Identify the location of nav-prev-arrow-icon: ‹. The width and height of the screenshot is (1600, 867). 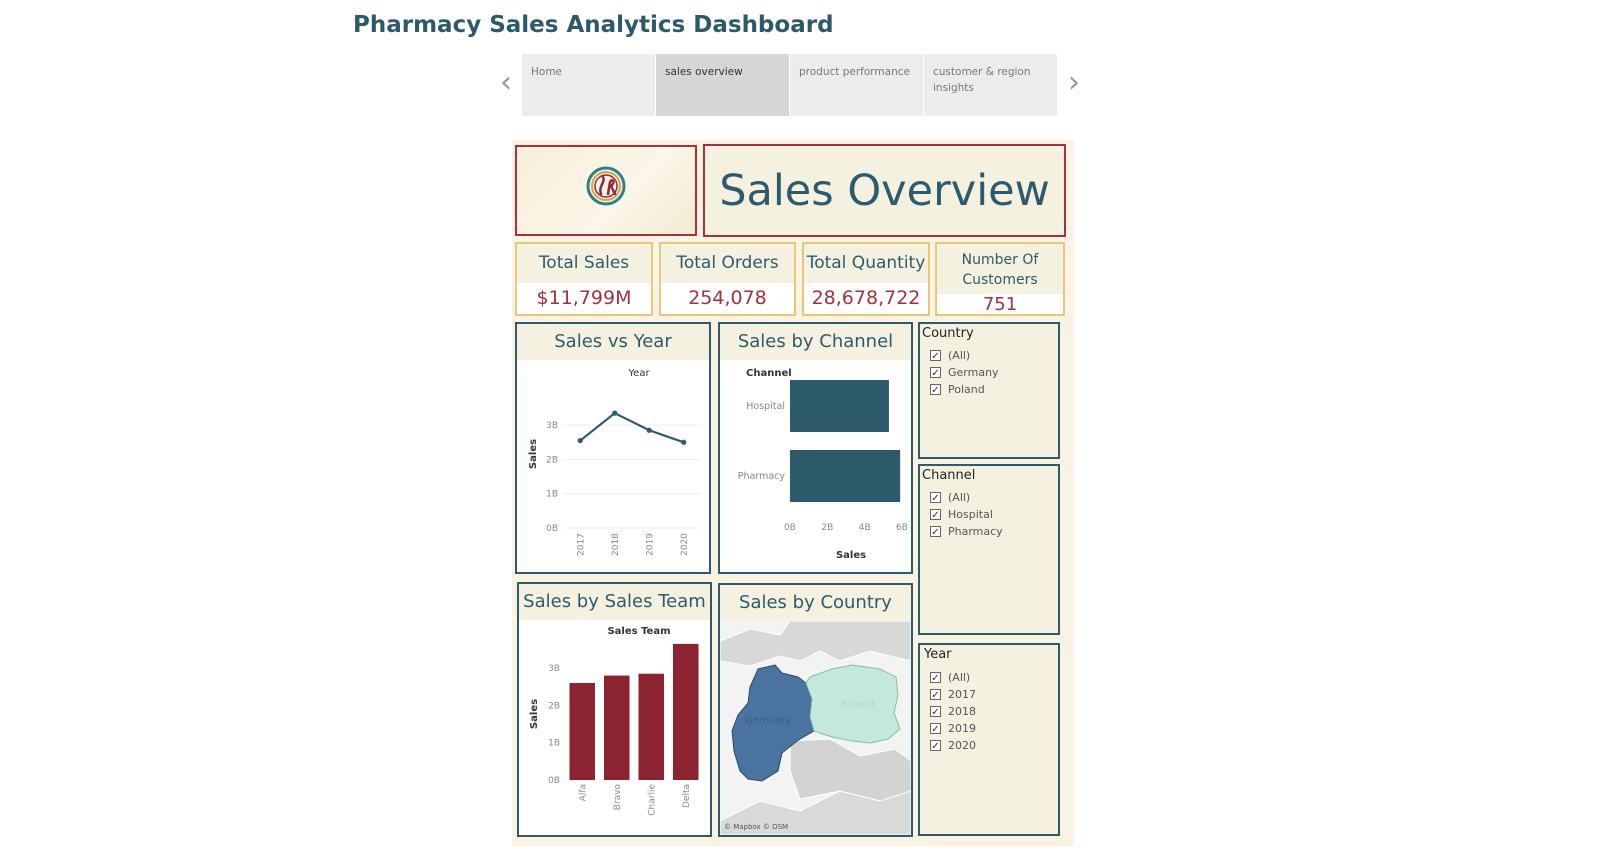
(506, 82).